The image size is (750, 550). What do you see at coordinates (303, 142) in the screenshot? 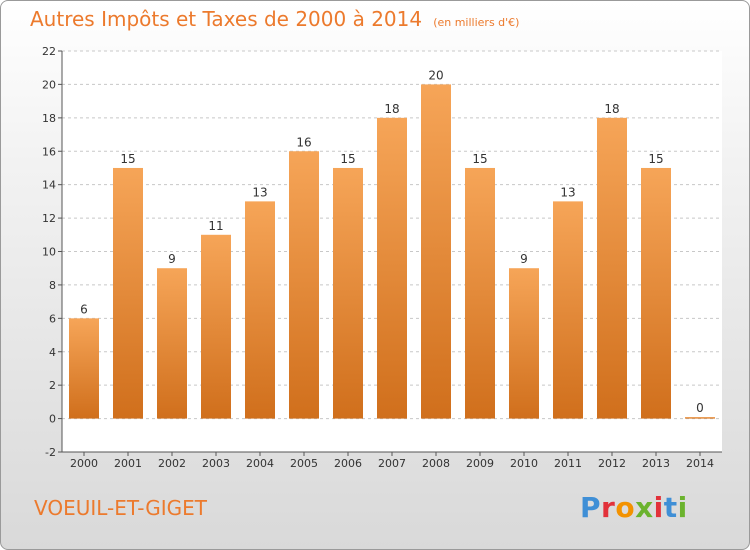
I see `data-label-2005: 16` at bounding box center [303, 142].